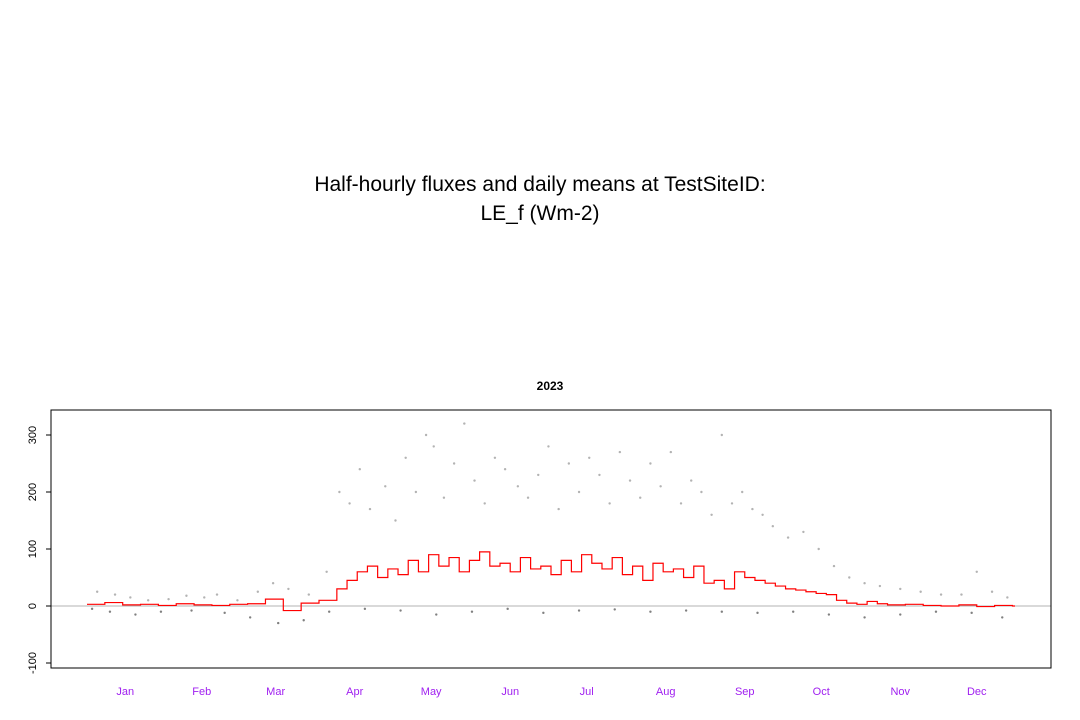 This screenshot has width=1080, height=720. I want to click on y-axis: -100 0 100 200 300, so click(39, 550).